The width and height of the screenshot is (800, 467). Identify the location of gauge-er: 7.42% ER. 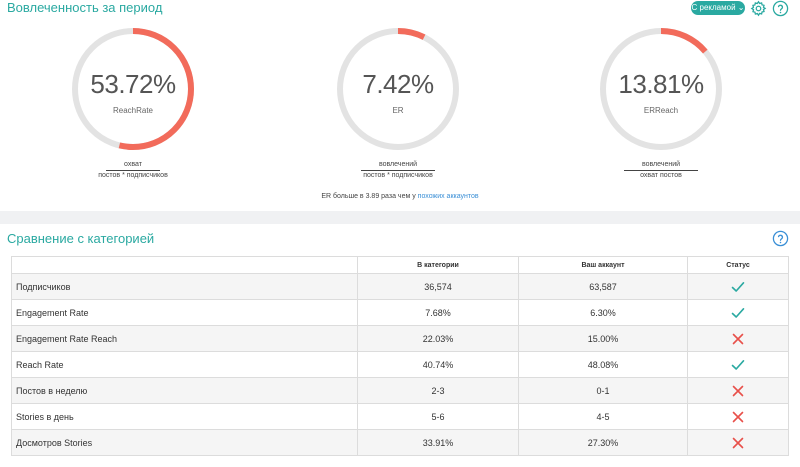
(398, 89).